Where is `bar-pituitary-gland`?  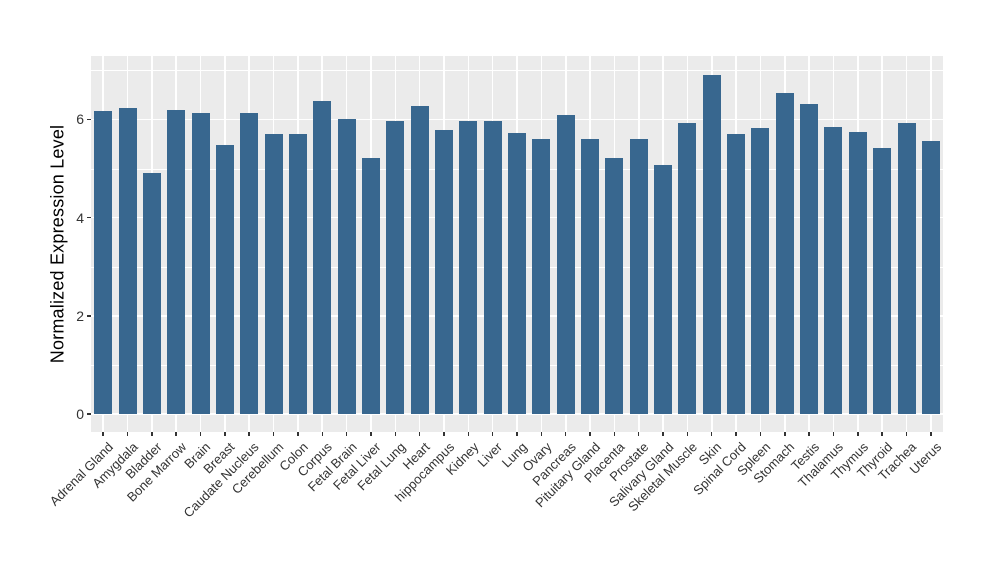
bar-pituitary-gland is located at coordinates (590, 276).